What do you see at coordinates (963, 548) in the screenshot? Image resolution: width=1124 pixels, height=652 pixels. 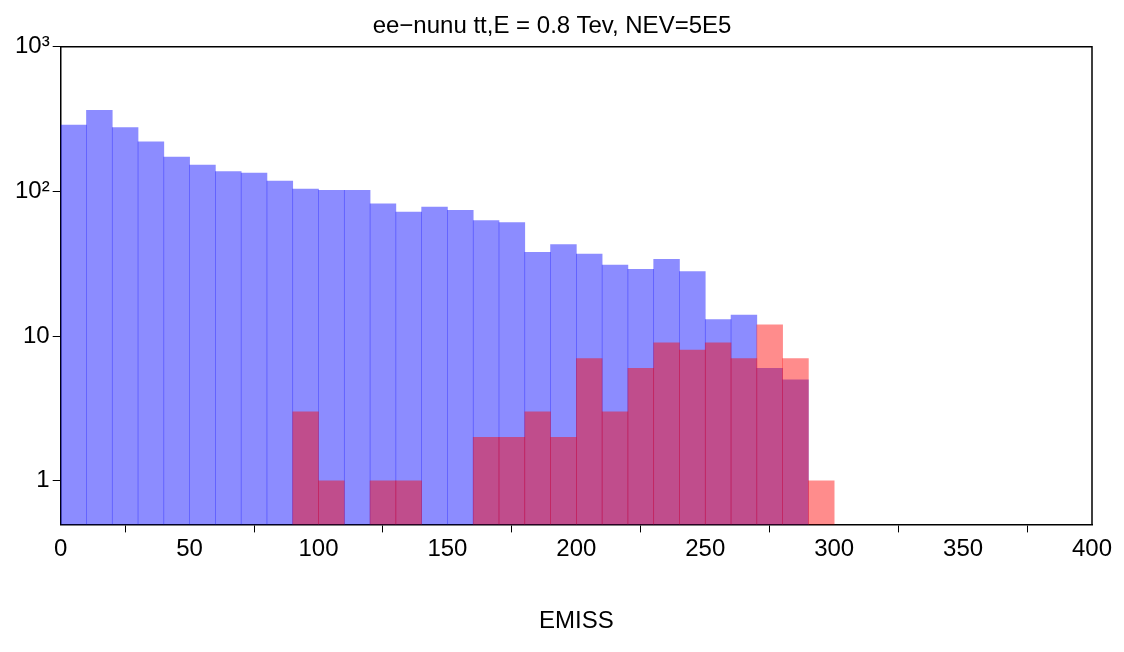 I see `x-tick-label: 350` at bounding box center [963, 548].